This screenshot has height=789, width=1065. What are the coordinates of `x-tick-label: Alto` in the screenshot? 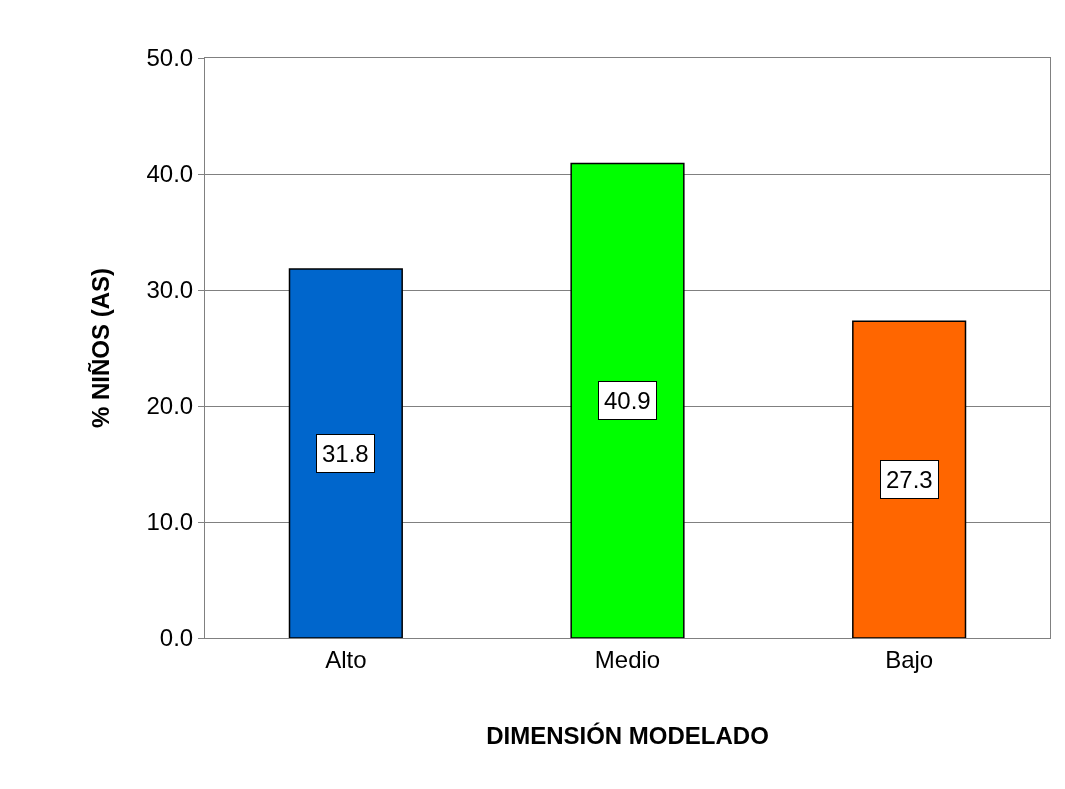 It's located at (346, 659).